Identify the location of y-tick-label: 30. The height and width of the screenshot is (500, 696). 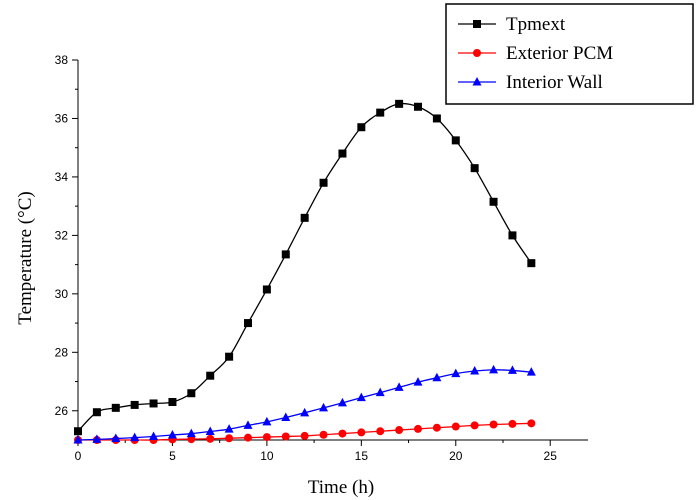
(62, 294).